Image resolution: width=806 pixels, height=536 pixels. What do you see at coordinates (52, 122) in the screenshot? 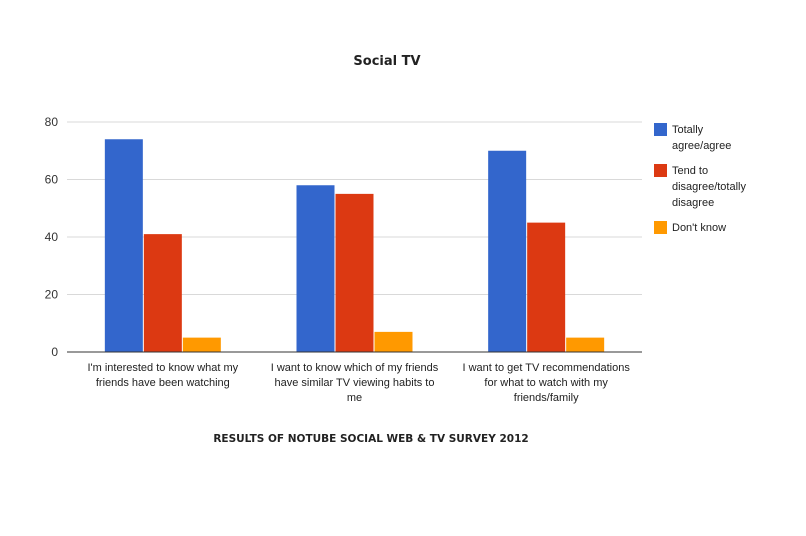
I see `y-tick-label: 80` at bounding box center [52, 122].